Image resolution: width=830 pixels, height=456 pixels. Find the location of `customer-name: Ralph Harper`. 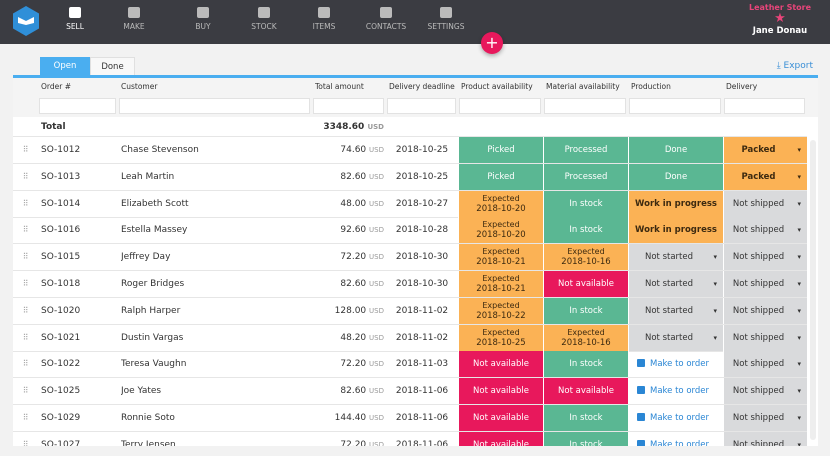

customer-name: Ralph Harper is located at coordinates (151, 310).